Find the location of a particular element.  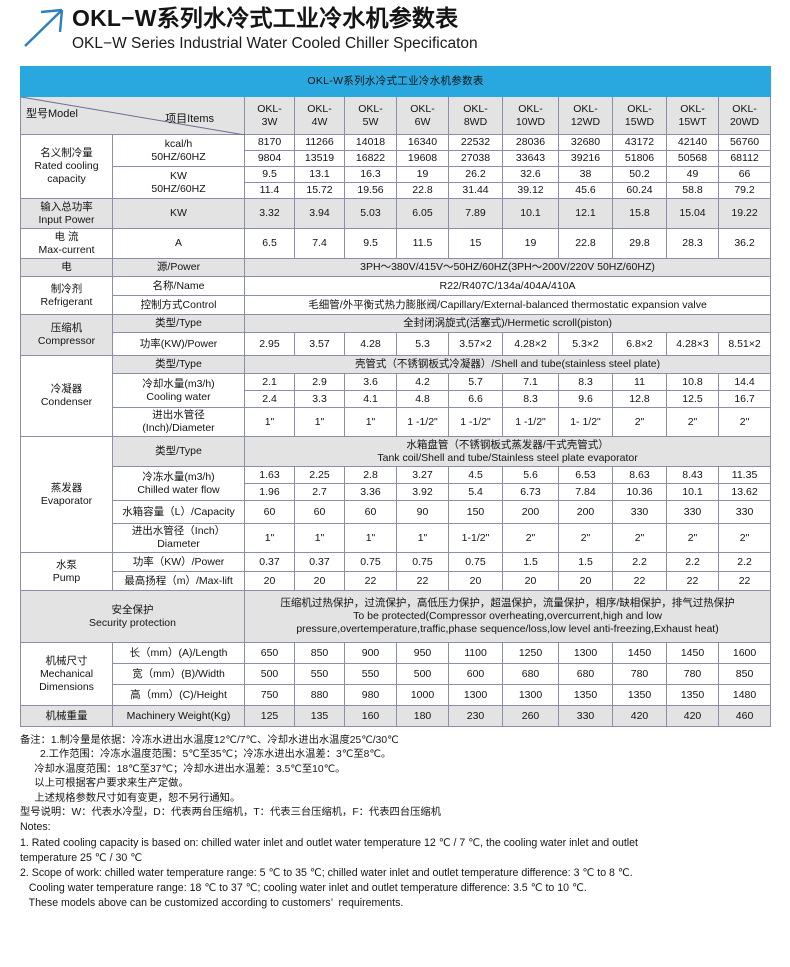

cell: 2.4 is located at coordinates (269, 399).